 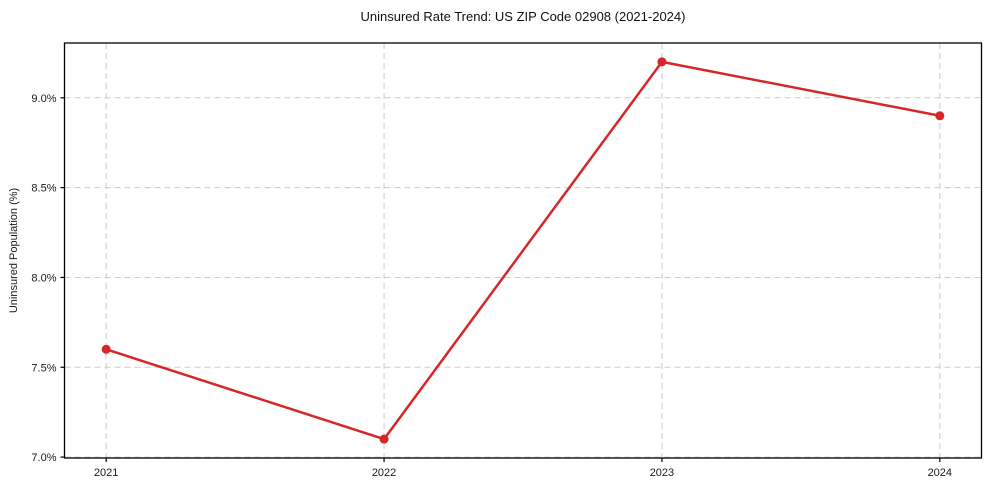 I want to click on x-tick-label: 2023, so click(x=662, y=473).